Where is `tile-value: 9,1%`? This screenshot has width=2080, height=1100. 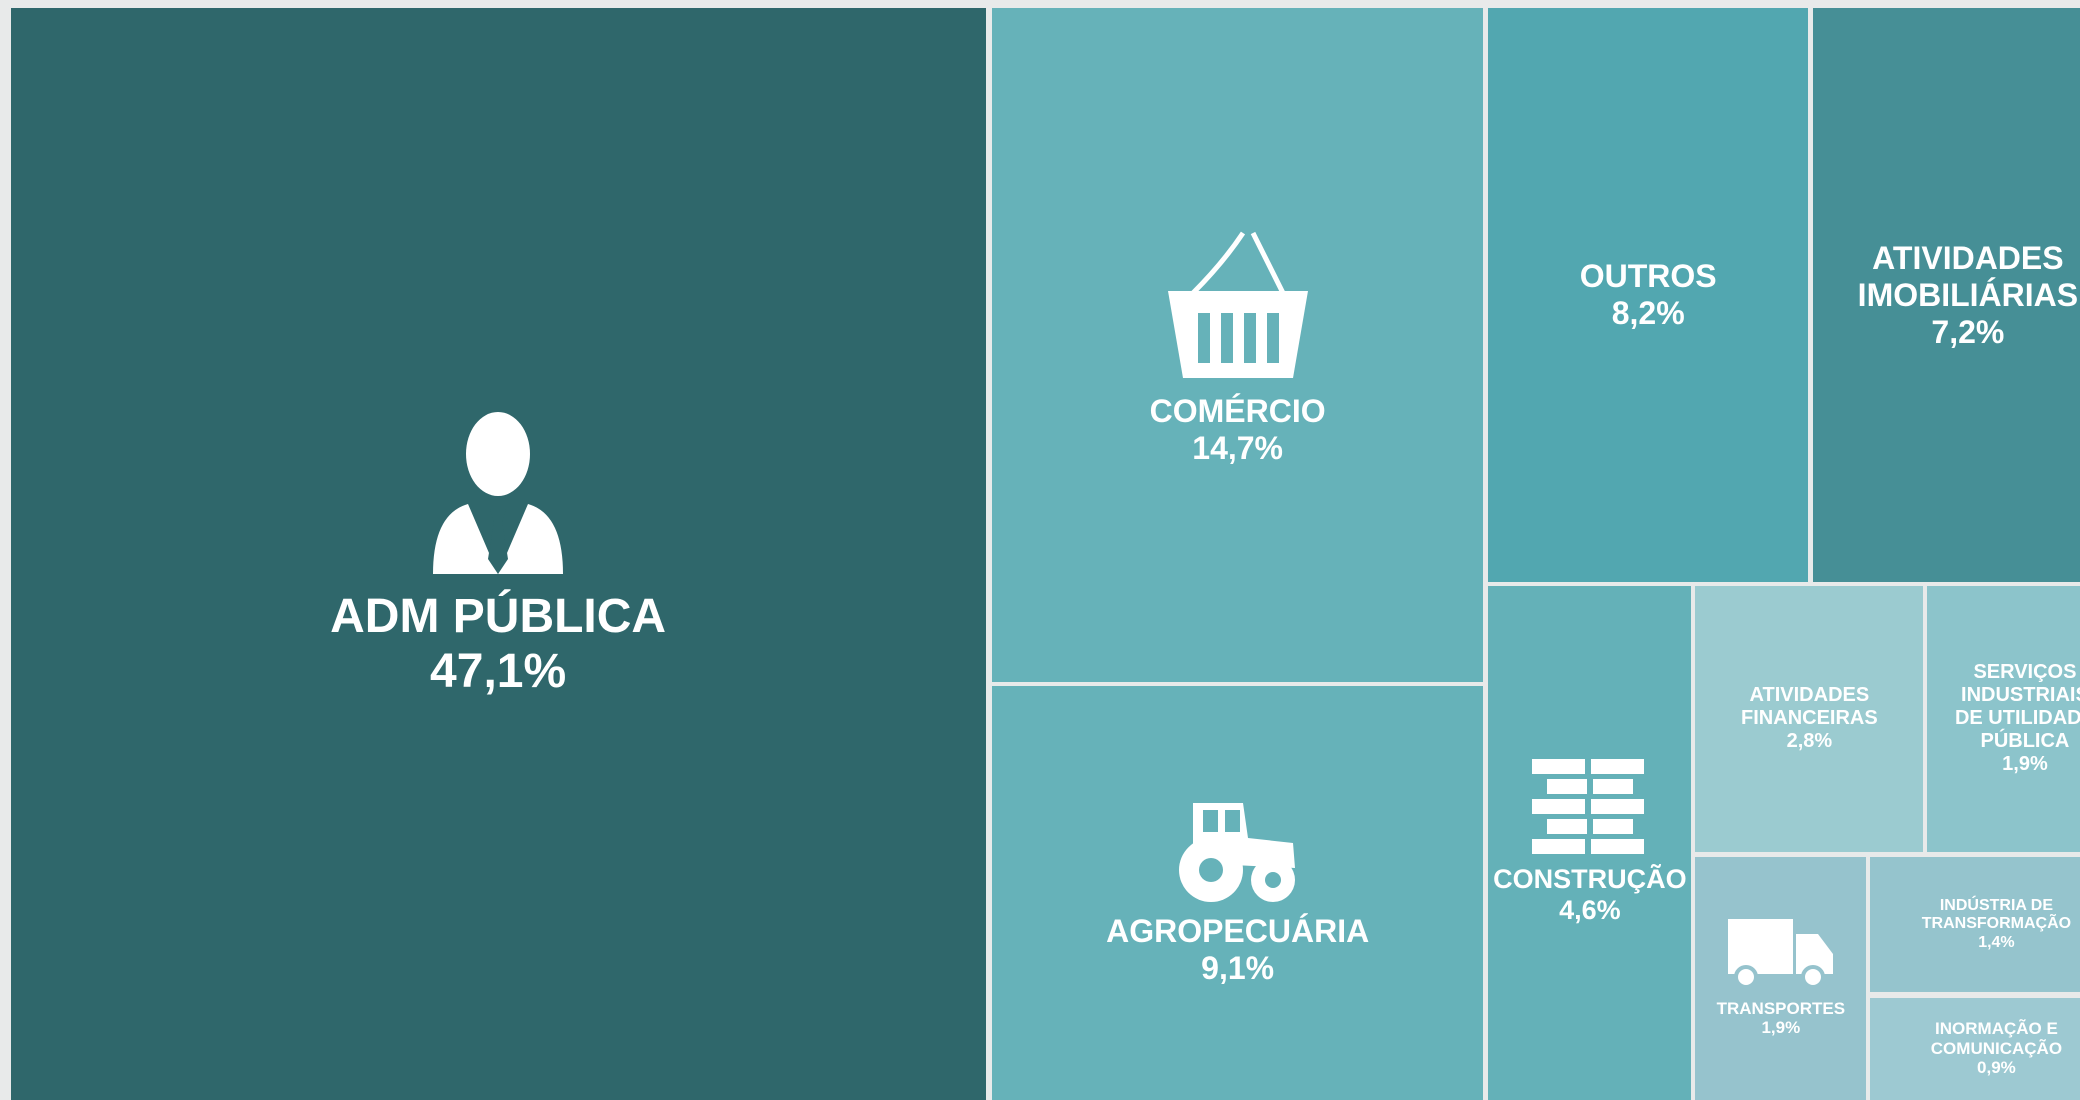 tile-value: 9,1% is located at coordinates (1238, 968).